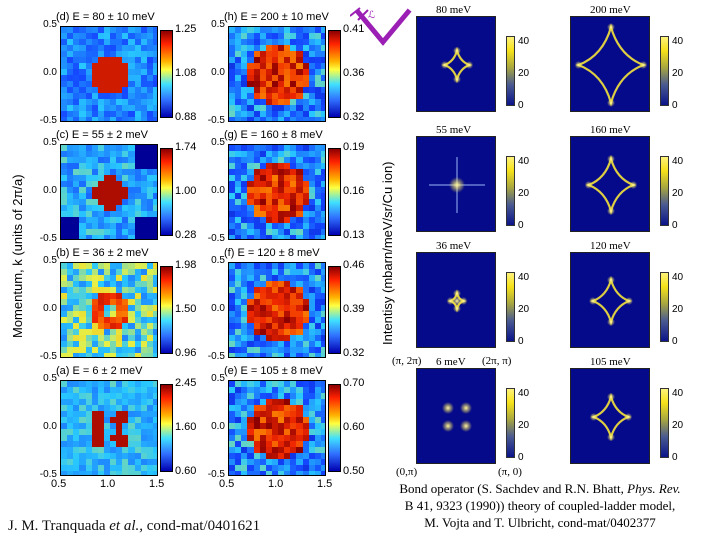  I want to click on colorbar-tick-label: 0.16, so click(354, 191).